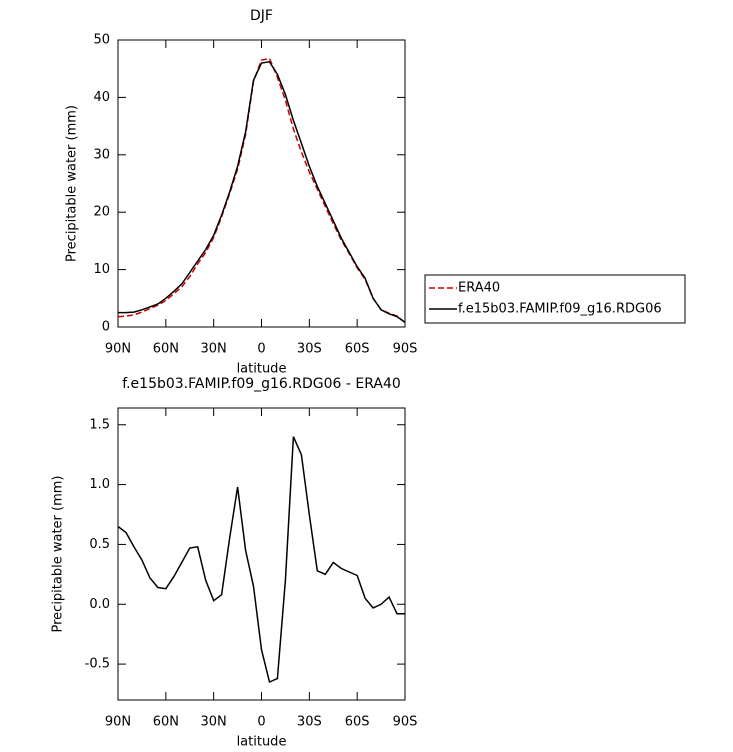  Describe the element at coordinates (101, 212) in the screenshot. I see `y-tick-label: 20` at that location.